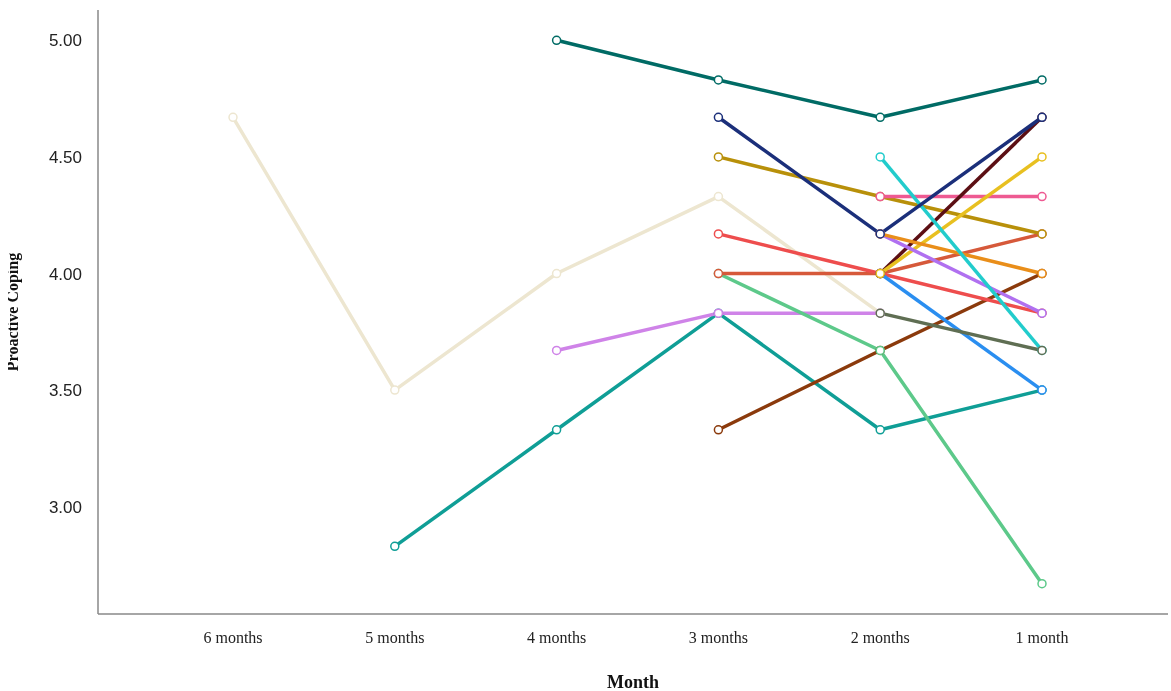 This screenshot has height=691, width=1171. What do you see at coordinates (1042, 638) in the screenshot?
I see `x-tick-label: 1 month` at bounding box center [1042, 638].